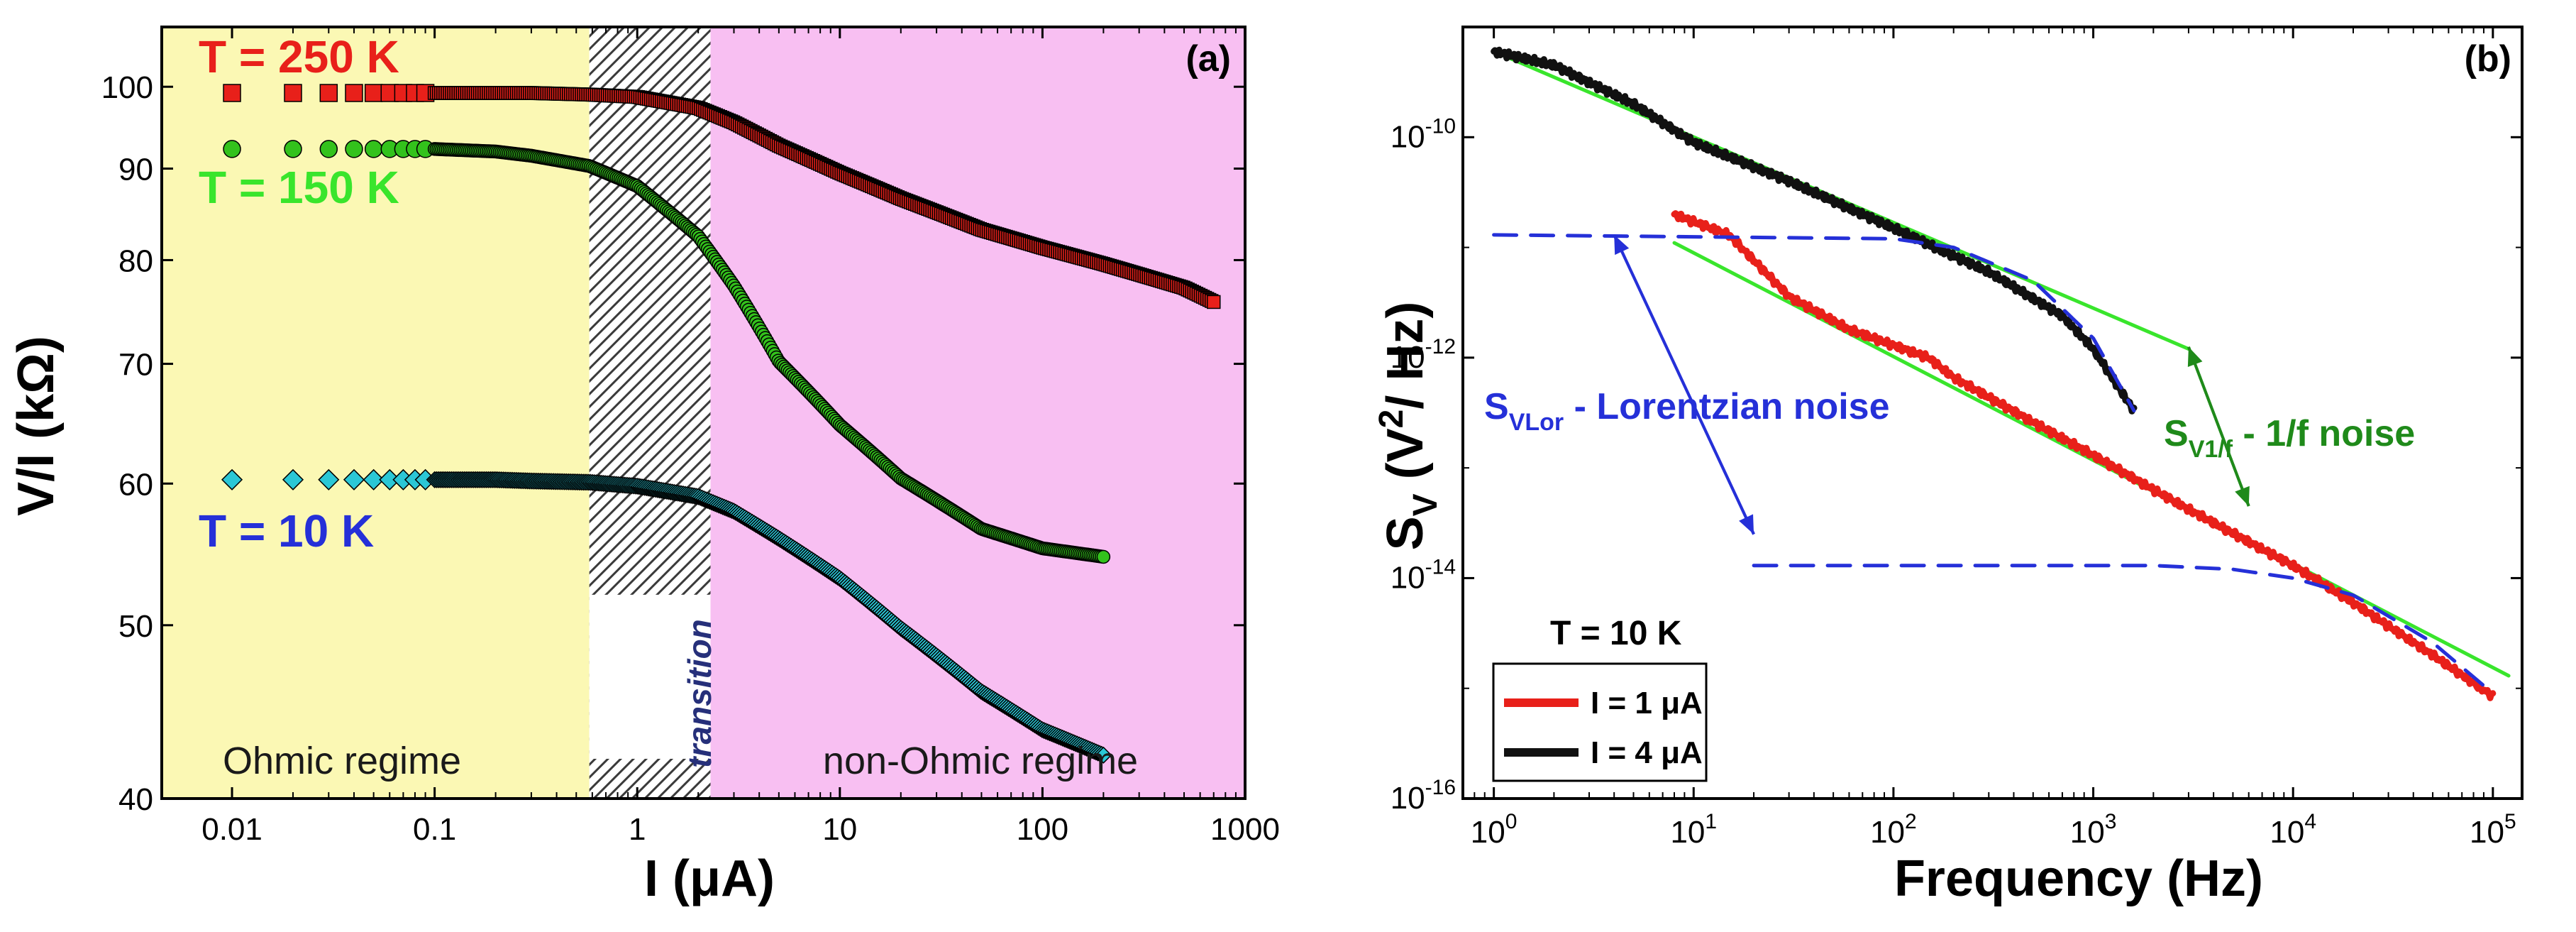 This screenshot has width=2576, height=932. I want to click on y-tick-label: 50, so click(135, 627).